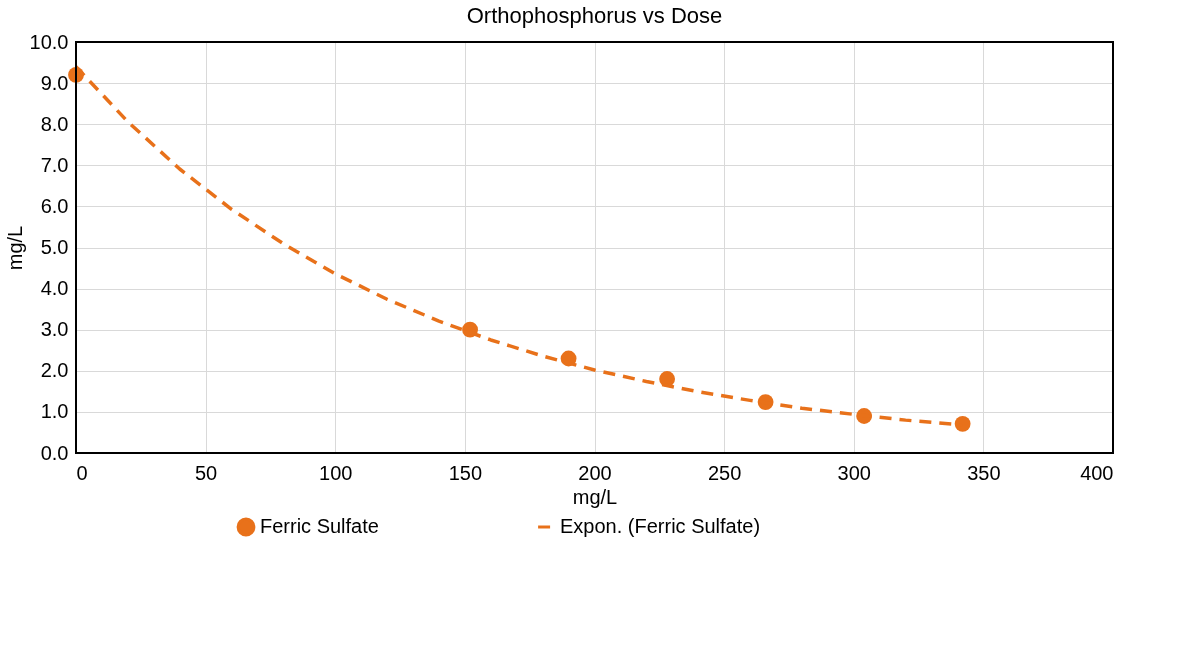  What do you see at coordinates (206, 472) in the screenshot?
I see `x-tick-label: 50` at bounding box center [206, 472].